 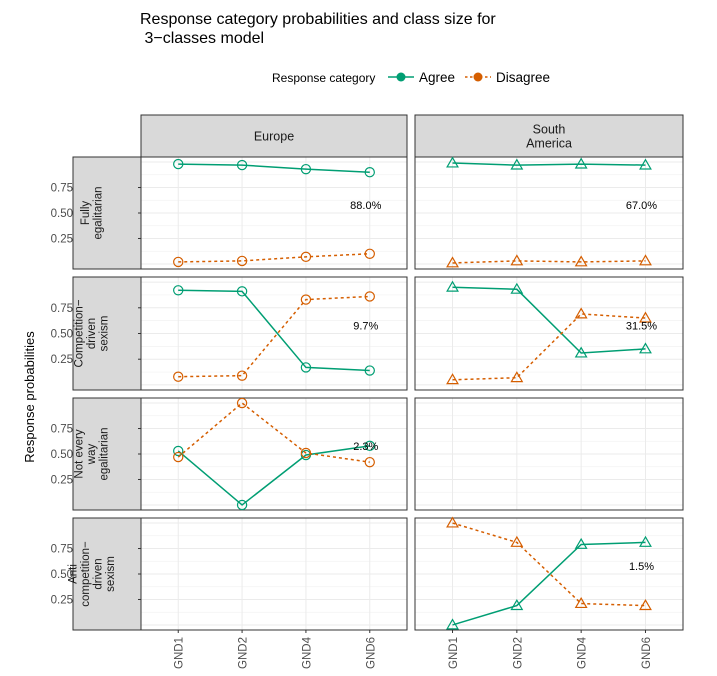 I want to click on row-strip: Not every way egalitarian, so click(x=107, y=454).